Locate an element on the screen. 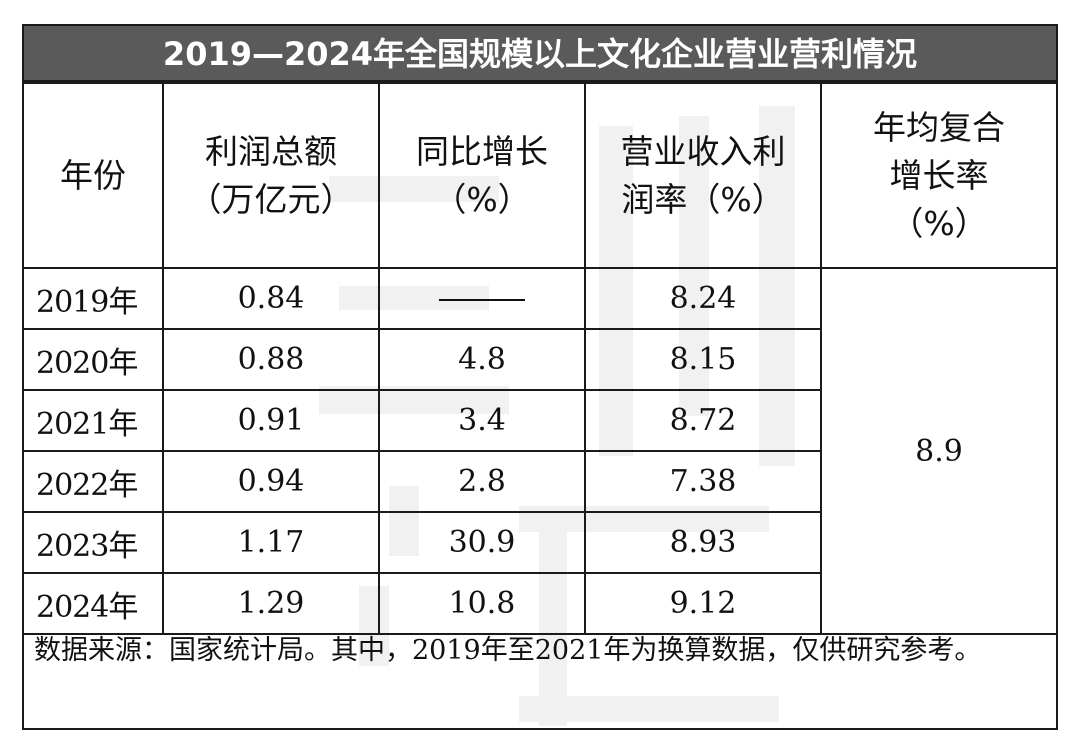  header-cagr: 年均复合 增长率 （%） is located at coordinates (938, 175).